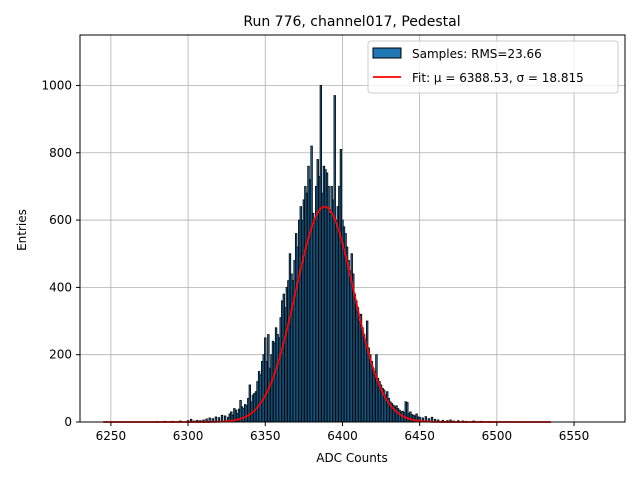 The width and height of the screenshot is (640, 480). I want to click on x-tick-label: 6550, so click(574, 436).